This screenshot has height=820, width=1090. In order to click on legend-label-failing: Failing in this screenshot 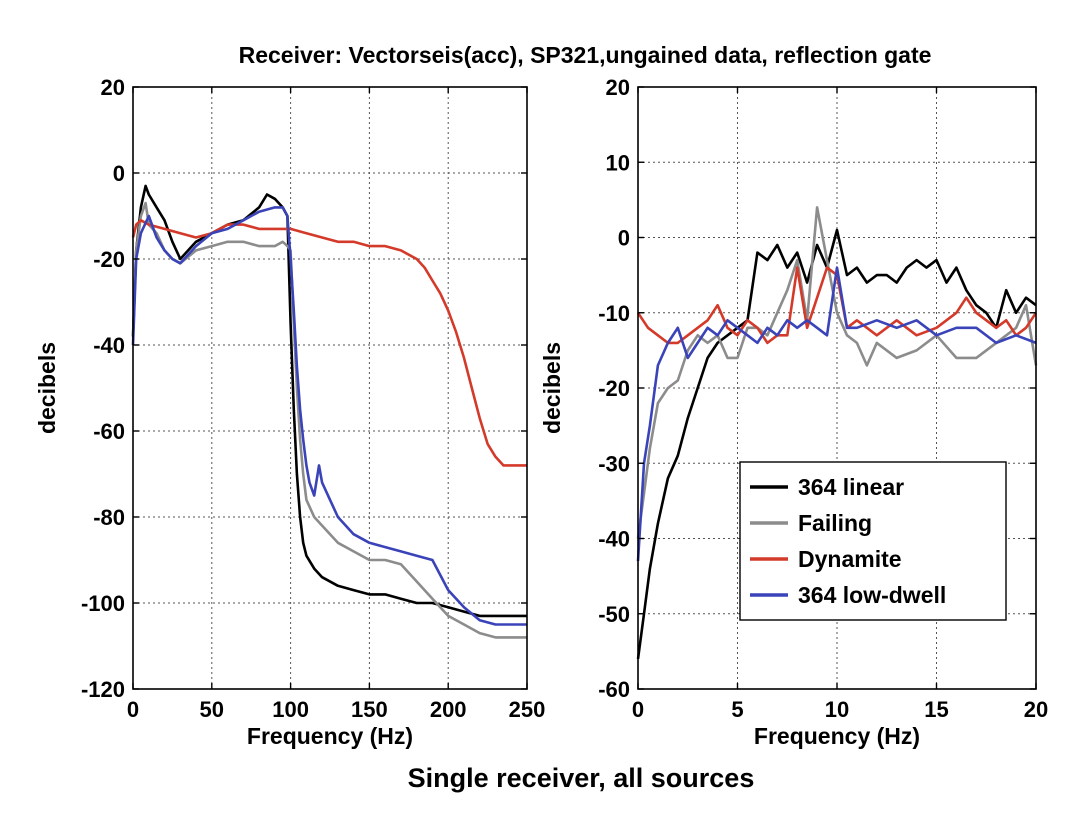, I will do `click(835, 523)`.